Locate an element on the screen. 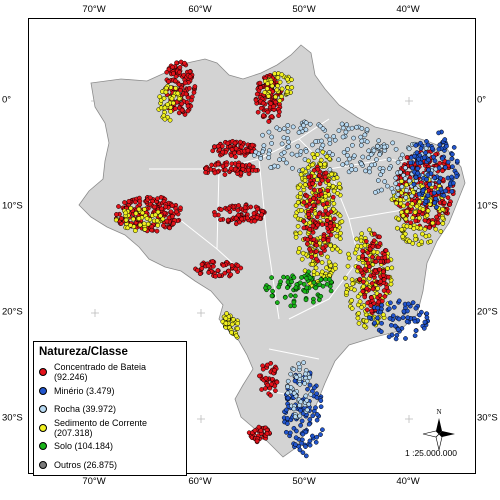 The image size is (500, 500). map-scale: 1 :25.000.000 is located at coordinates (431, 453).